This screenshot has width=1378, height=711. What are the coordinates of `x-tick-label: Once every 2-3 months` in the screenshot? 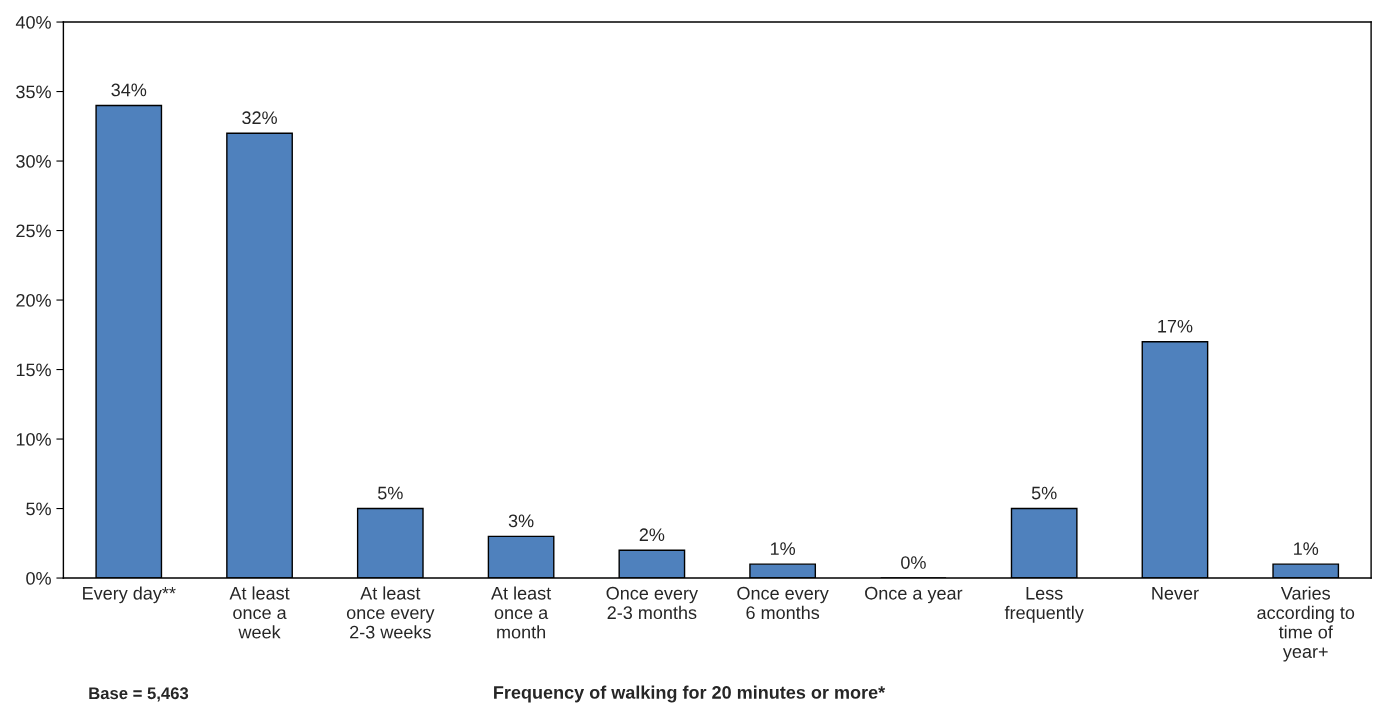 It's located at (652, 603).